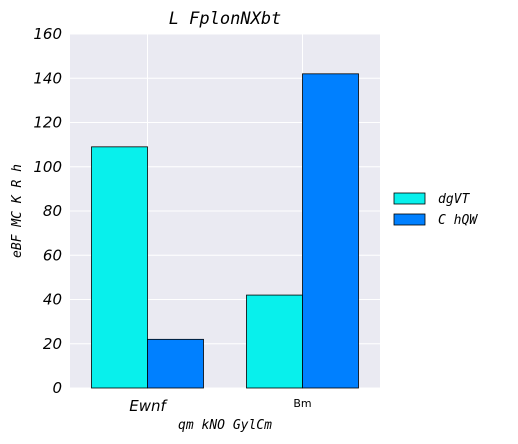  Describe the element at coordinates (17, 211) in the screenshot. I see `y-axis-label: eBF MC K R h` at that location.